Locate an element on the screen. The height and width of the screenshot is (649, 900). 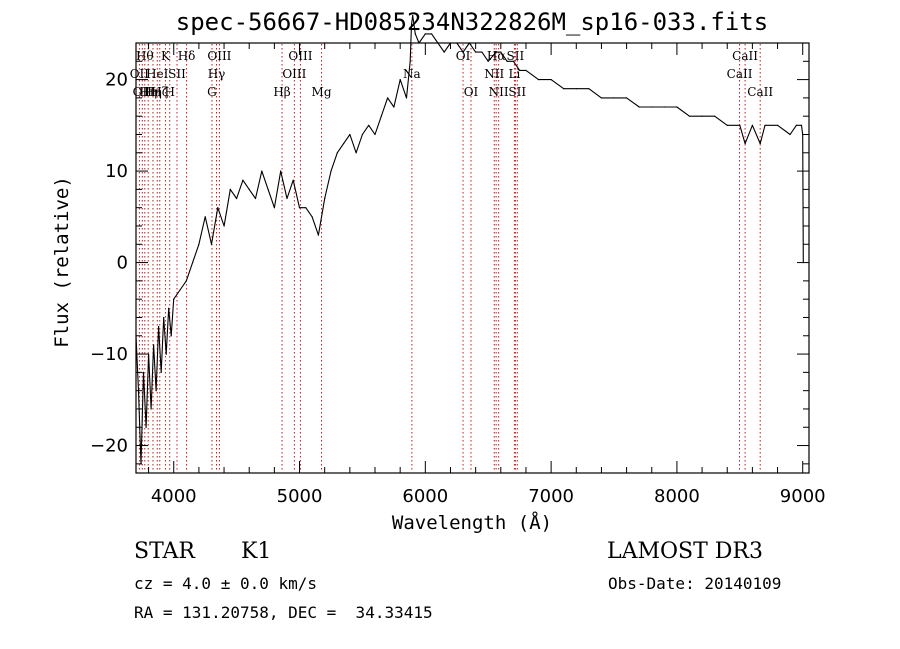
line-marker-label-16: OIII is located at coordinates (300, 56).